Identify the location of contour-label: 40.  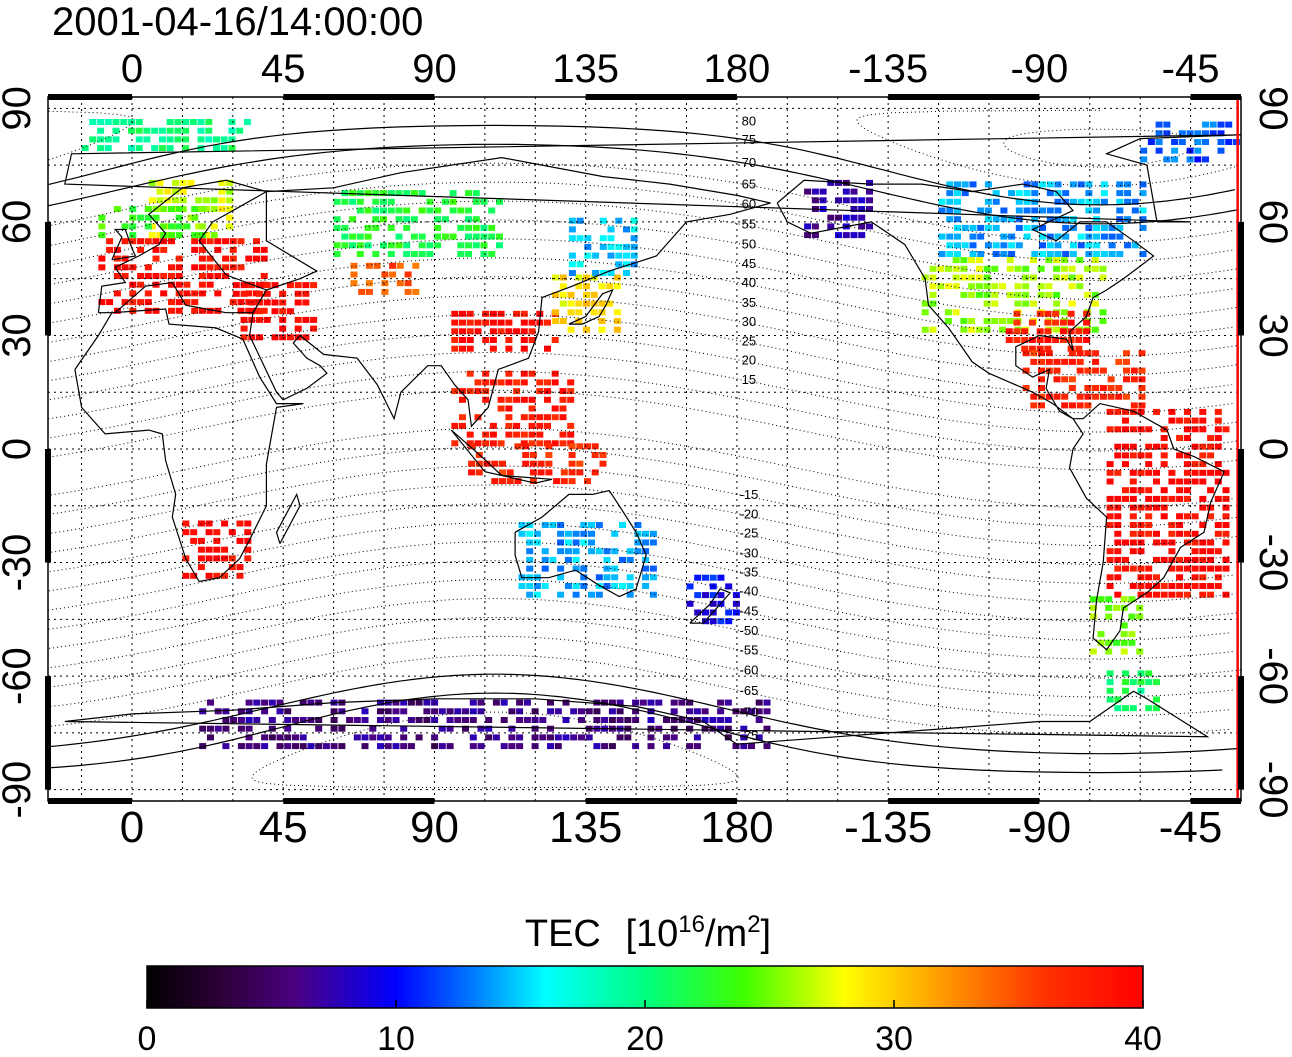
(749, 282).